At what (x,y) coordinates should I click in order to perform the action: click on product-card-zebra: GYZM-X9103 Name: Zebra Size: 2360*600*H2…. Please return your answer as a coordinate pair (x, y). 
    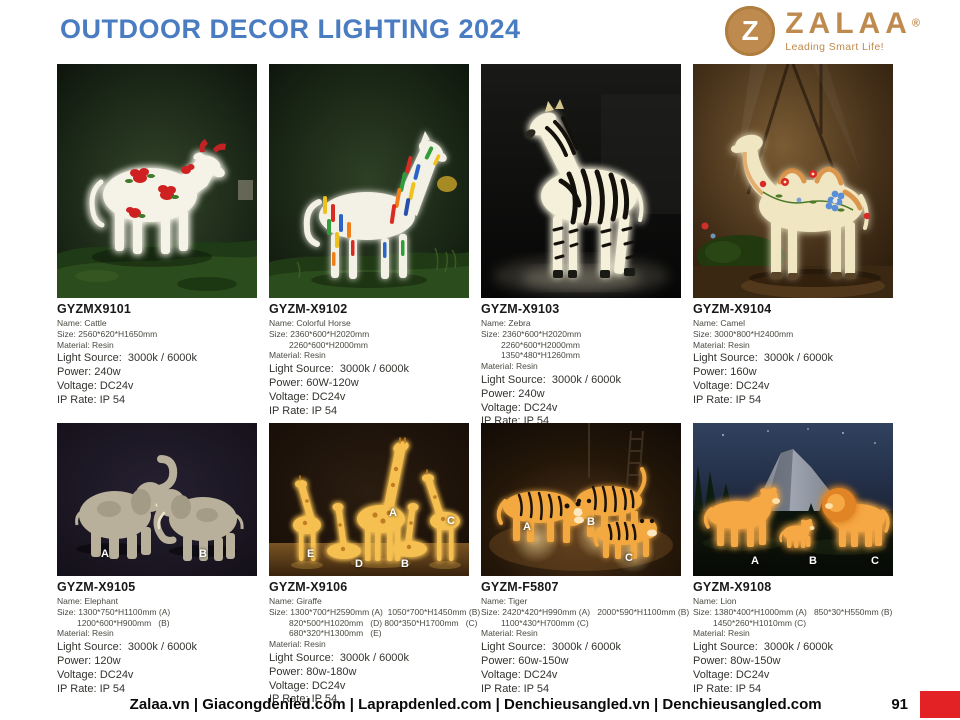
    Looking at the image, I should click on (581, 245).